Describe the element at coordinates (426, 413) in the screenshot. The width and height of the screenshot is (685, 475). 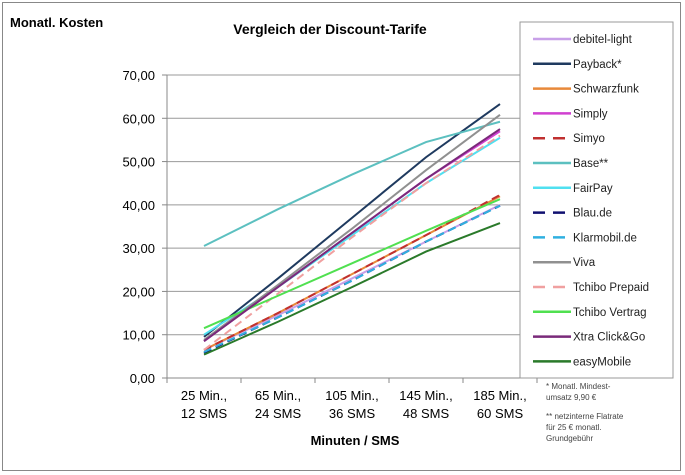
I see `x-tick-label: 48 SMS` at that location.